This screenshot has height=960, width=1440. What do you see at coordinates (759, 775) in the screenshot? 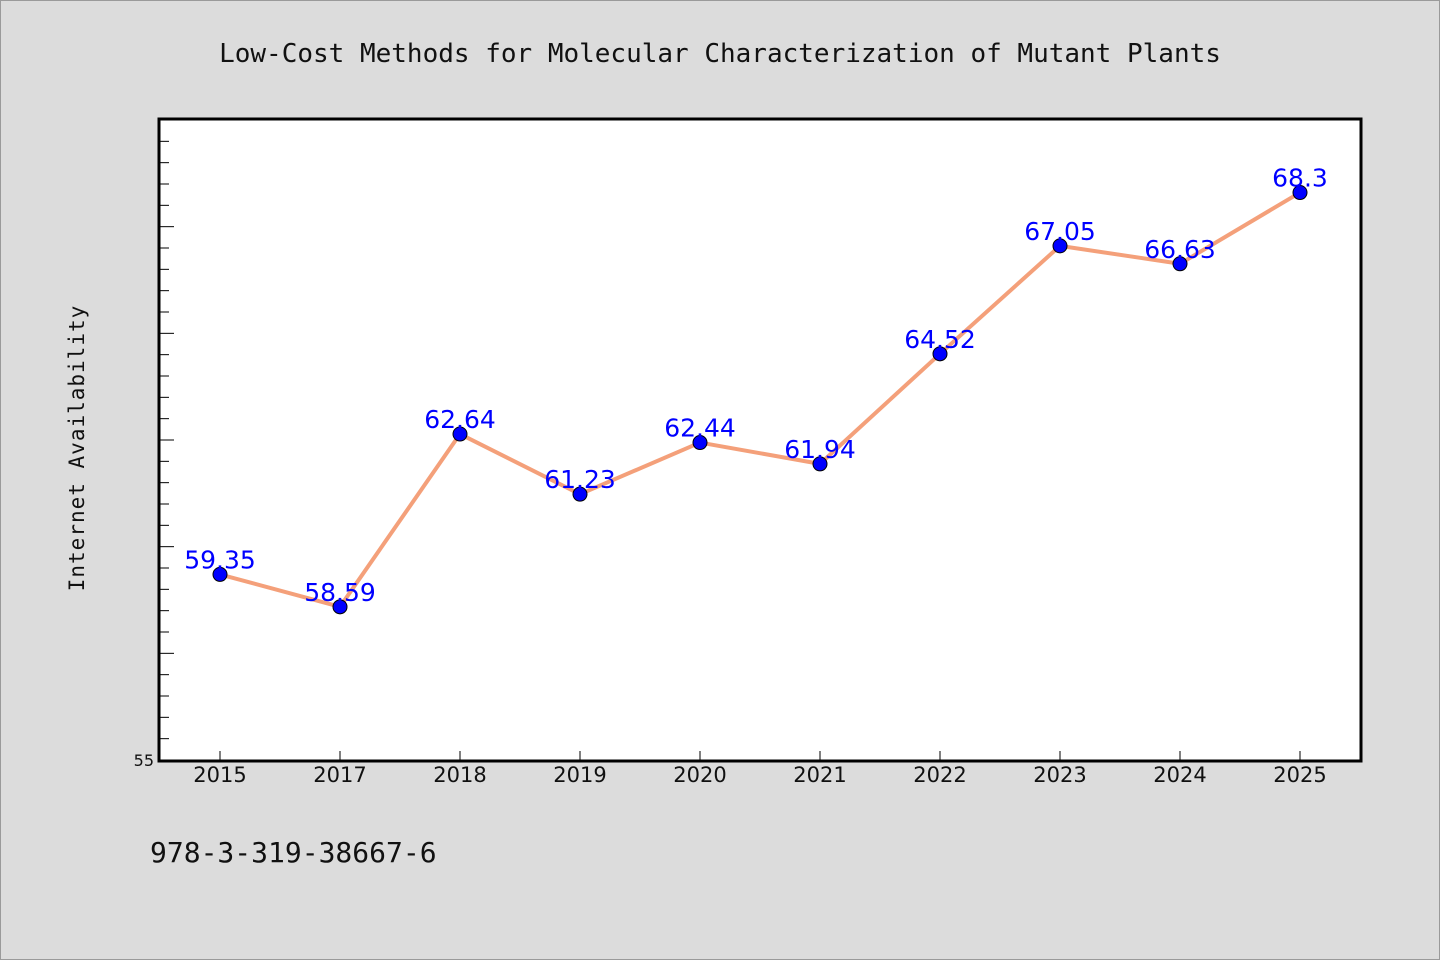
I see `x-axis-tick-labels: 2015 2017 2018 2019 2020 2021 2022 2023 2024 2025` at bounding box center [759, 775].